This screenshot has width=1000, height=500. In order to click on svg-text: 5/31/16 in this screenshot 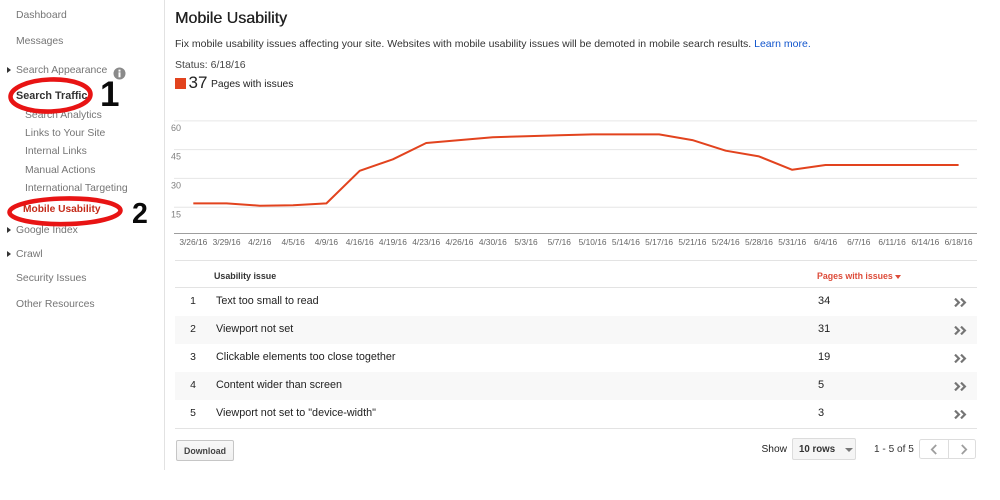, I will do `click(792, 242)`.